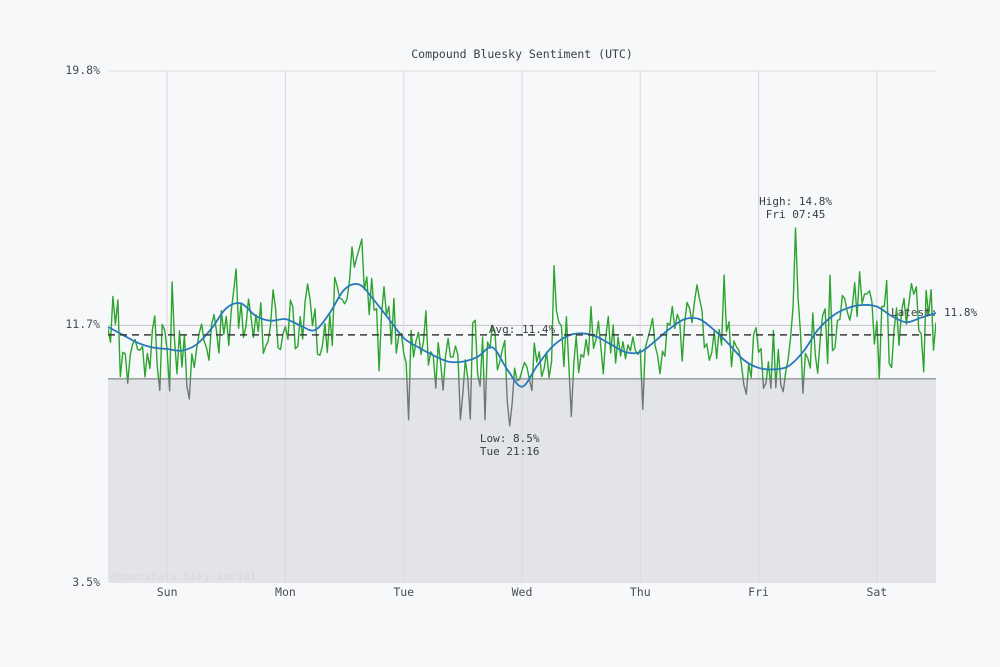  Describe the element at coordinates (509, 438) in the screenshot. I see `low-annotation-value: Low: 8.5%` at that location.